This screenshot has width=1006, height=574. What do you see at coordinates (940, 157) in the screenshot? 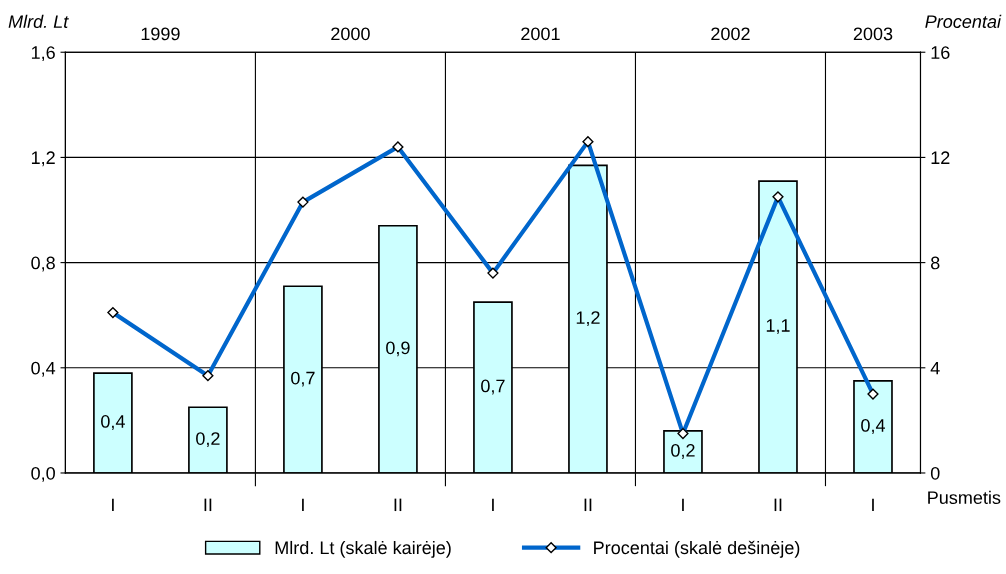
I see `y2-tick-label: 12` at bounding box center [940, 157].